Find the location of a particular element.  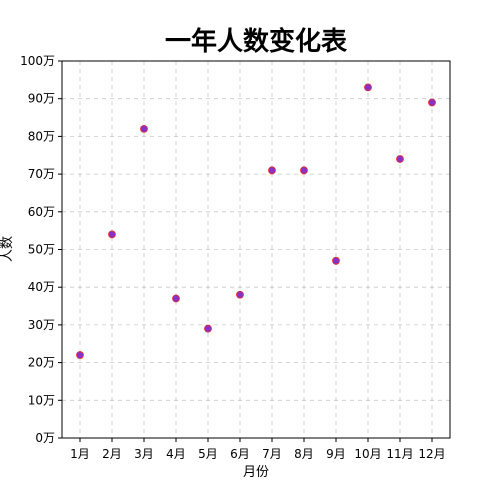

x-tick-label: 6月 is located at coordinates (240, 454).